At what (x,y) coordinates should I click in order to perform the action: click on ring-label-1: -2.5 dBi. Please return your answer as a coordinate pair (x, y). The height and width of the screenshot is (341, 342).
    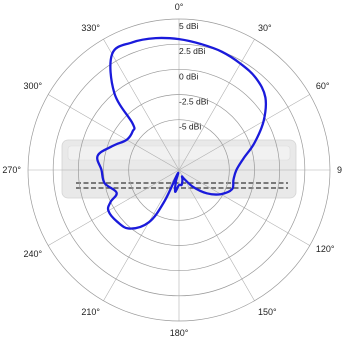
    Looking at the image, I should click on (193, 102).